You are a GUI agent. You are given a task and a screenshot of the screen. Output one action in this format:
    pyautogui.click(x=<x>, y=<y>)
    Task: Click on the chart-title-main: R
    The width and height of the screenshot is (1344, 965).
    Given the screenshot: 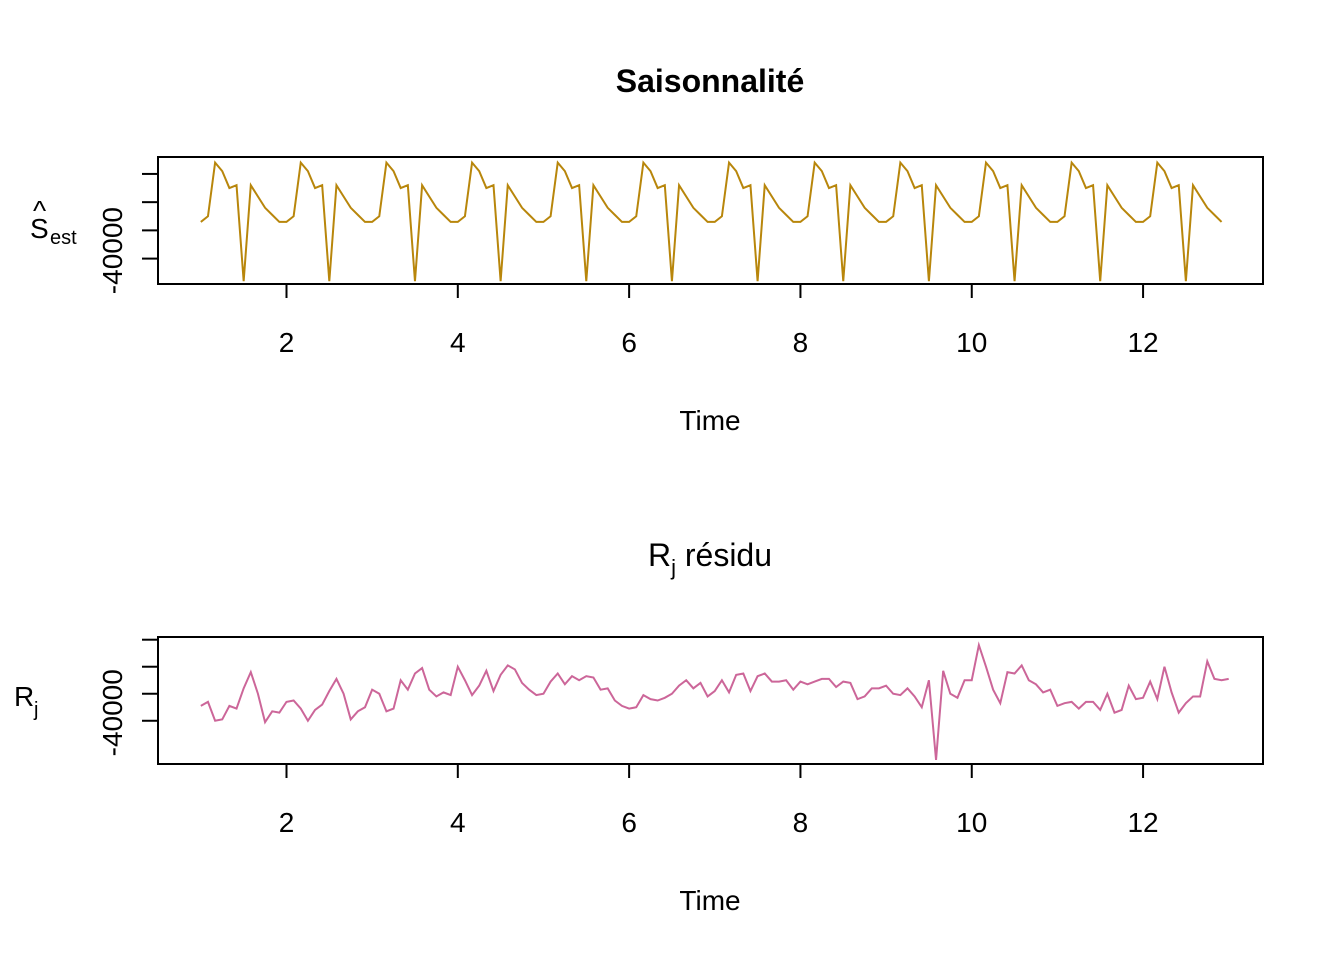 What is the action you would take?
    pyautogui.click(x=659, y=555)
    